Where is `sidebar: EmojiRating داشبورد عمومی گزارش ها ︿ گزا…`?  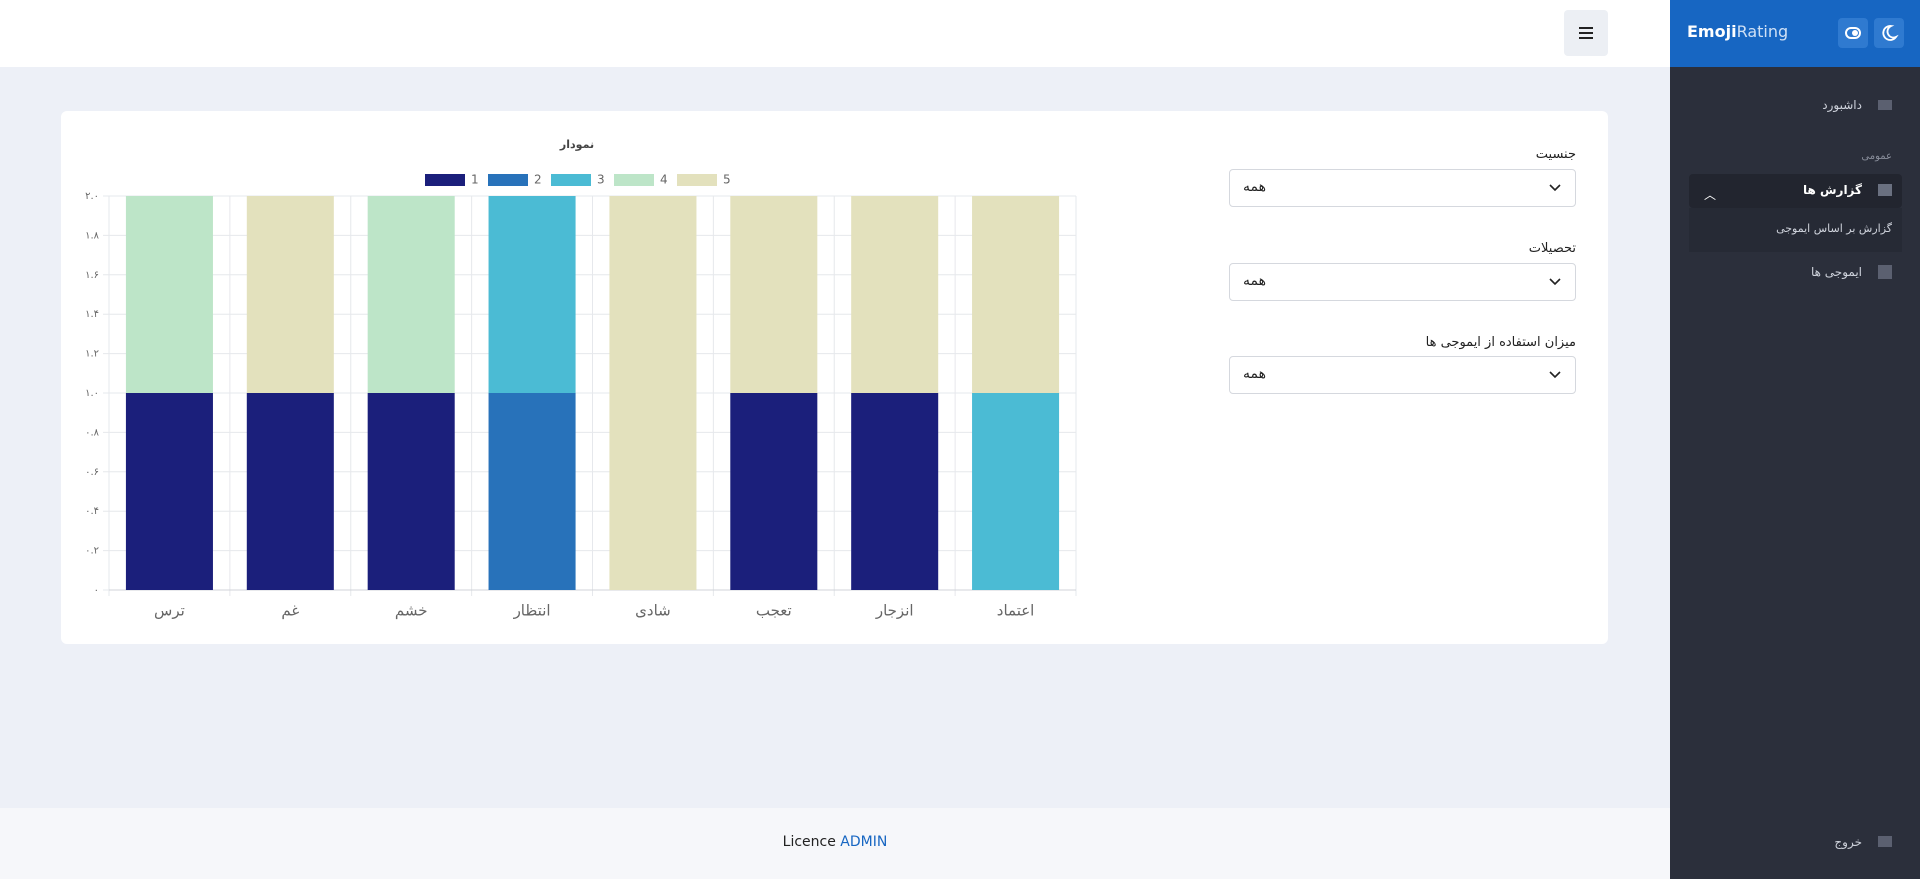 sidebar: EmojiRating داشبورد عمومی گزارش ها ︿ گزا… is located at coordinates (1795, 439).